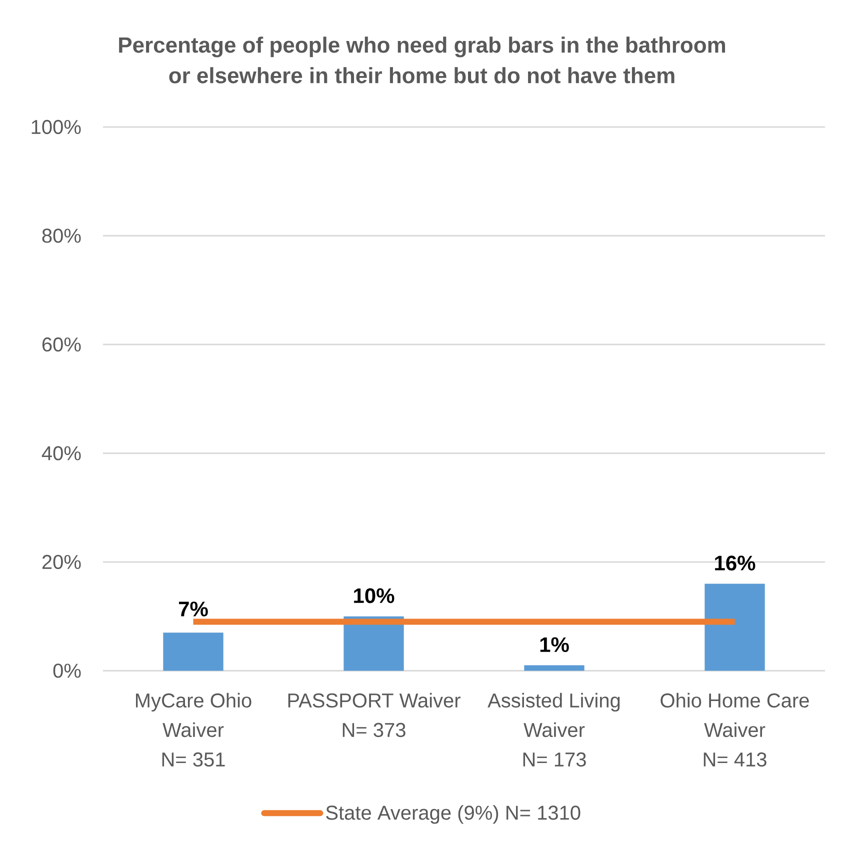  What do you see at coordinates (193, 609) in the screenshot?
I see `data-label: 7%` at bounding box center [193, 609].